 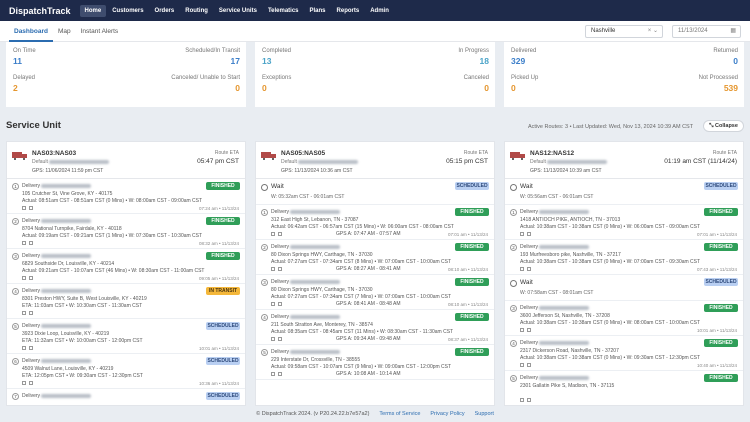 What do you see at coordinates (196, 10) in the screenshot?
I see `nav-routing: Routing` at bounding box center [196, 10].